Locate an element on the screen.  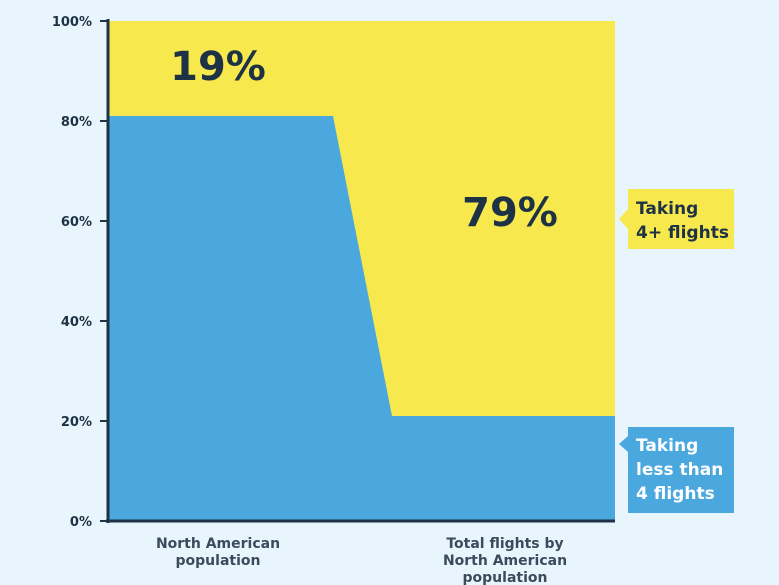
legend-label-infrequent: 4 flights is located at coordinates (675, 494).